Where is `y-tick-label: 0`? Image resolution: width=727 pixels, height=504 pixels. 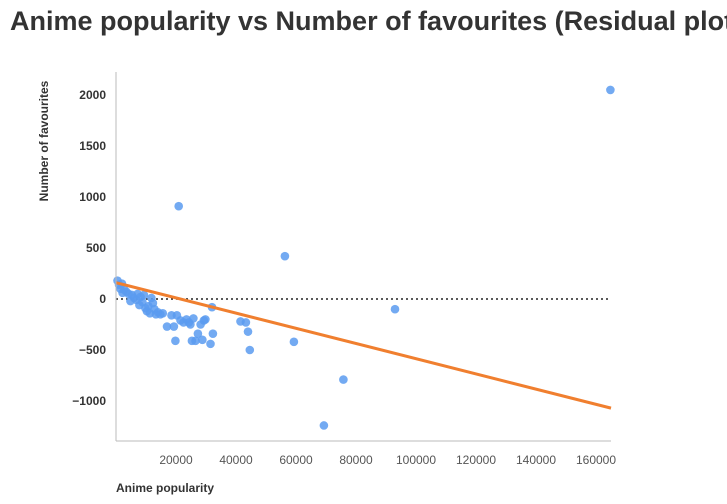 y-tick-label: 0 is located at coordinates (102, 299).